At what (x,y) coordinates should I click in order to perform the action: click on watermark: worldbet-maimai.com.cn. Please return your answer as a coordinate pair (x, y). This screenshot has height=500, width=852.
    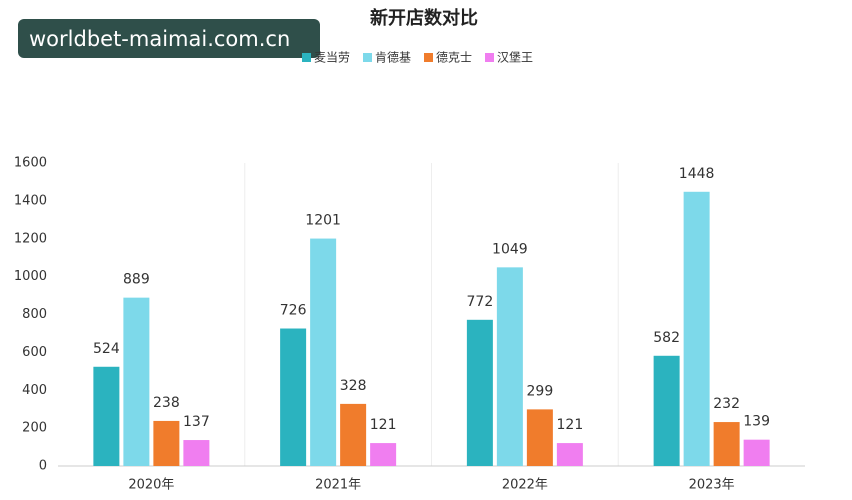
    Looking at the image, I should click on (159, 39).